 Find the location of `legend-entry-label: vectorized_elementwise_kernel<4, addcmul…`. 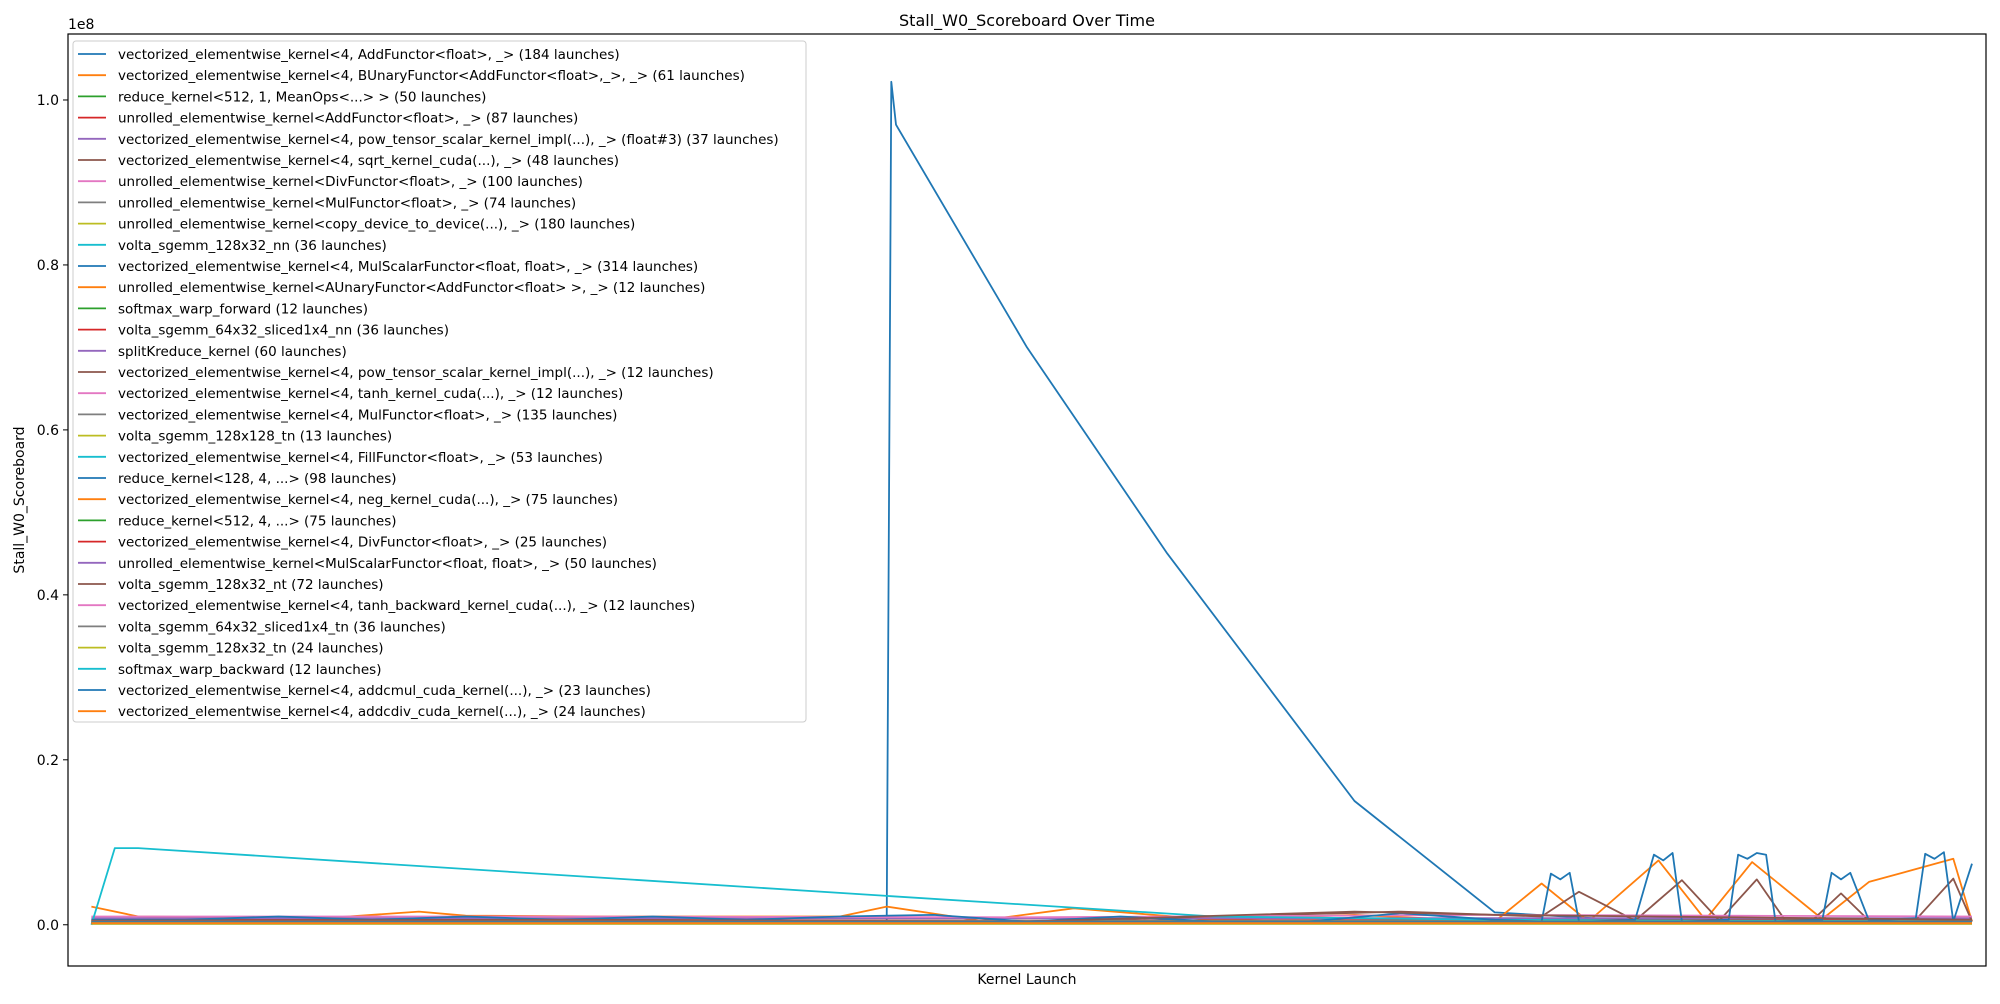

legend-entry-label: vectorized_elementwise_kernel<4, addcmul… is located at coordinates (384, 691).